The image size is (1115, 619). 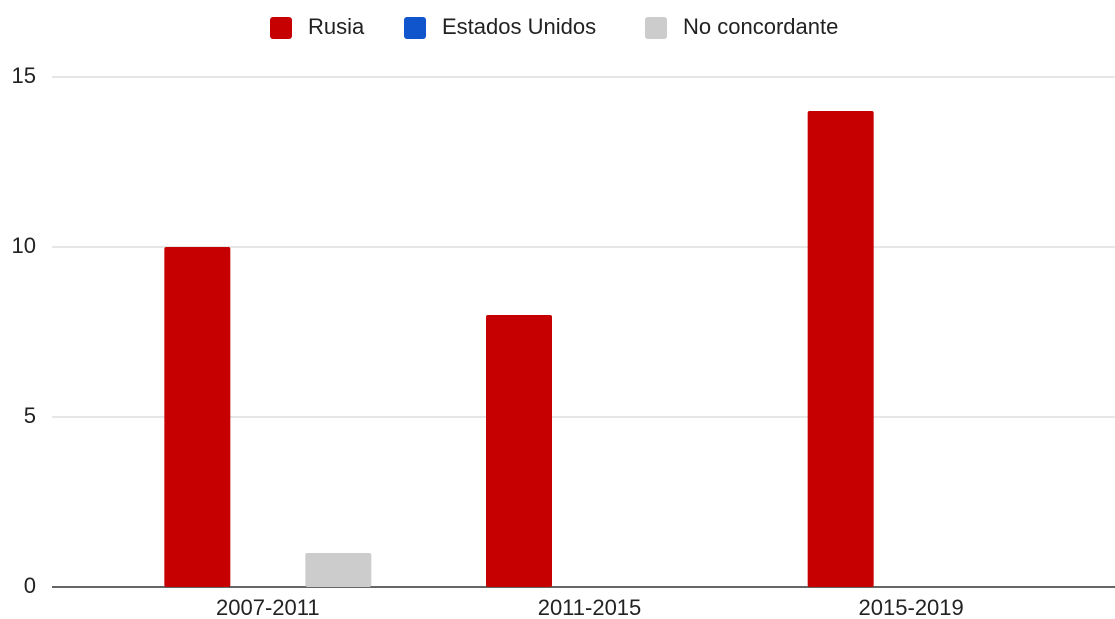 What do you see at coordinates (30, 585) in the screenshot?
I see `y-tick-label: 0` at bounding box center [30, 585].